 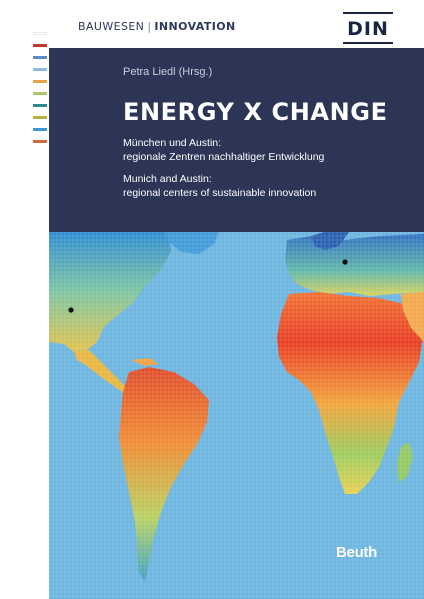 I want to click on series-label: BAUWESEN | INNOVATION, so click(x=157, y=26).